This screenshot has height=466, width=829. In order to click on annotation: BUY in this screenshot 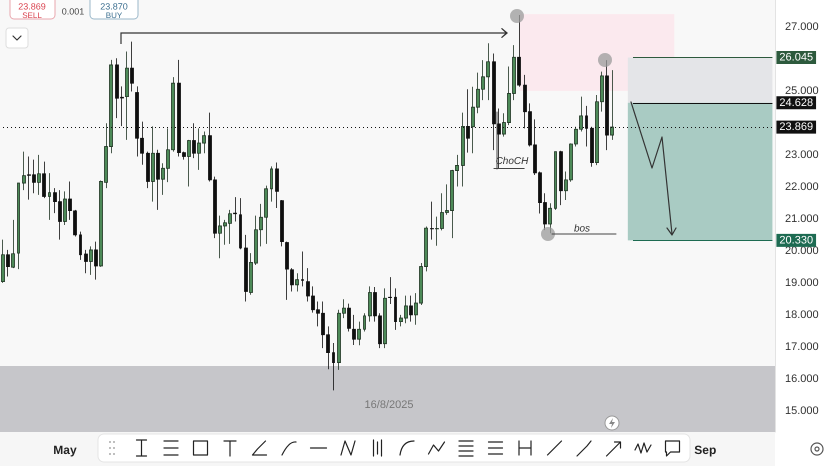, I will do `click(114, 15)`.